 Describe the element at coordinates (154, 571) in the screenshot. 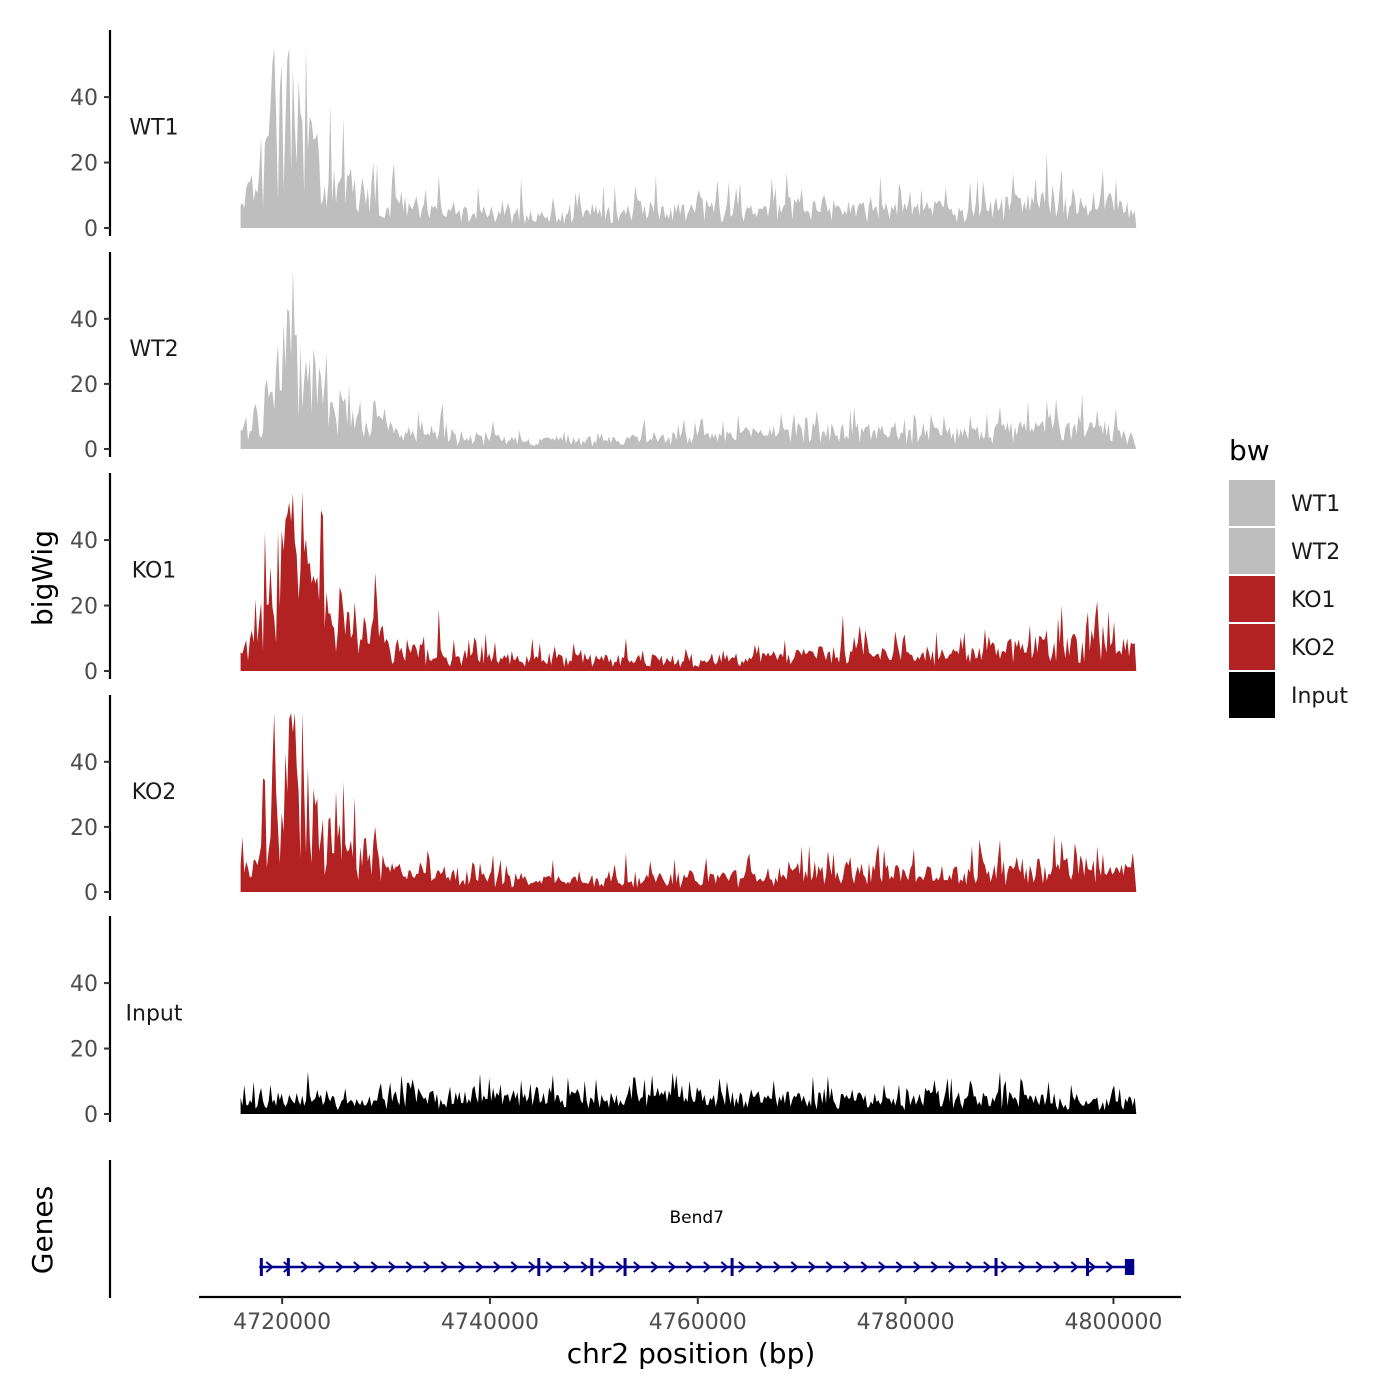

I see `track-label: KO1` at that location.